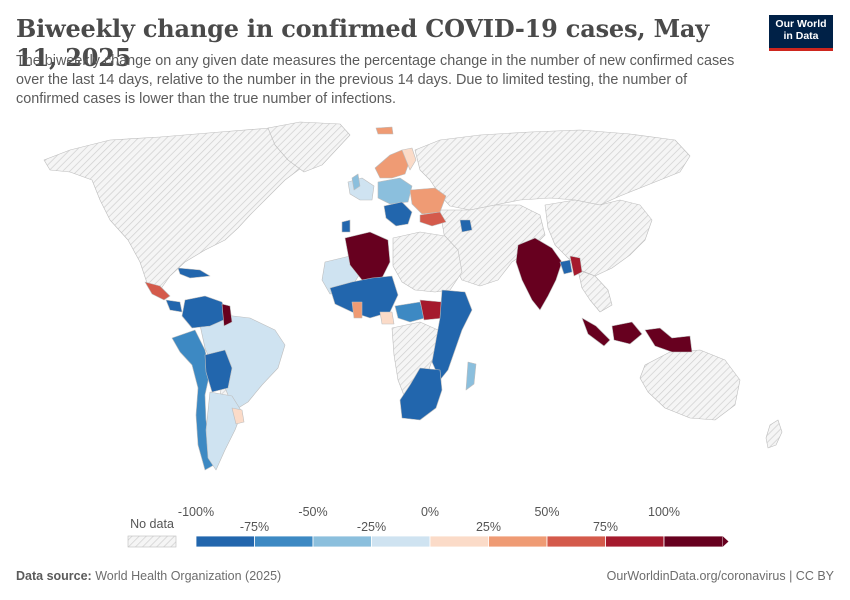  I want to click on region-scandinavia, so click(392, 164).